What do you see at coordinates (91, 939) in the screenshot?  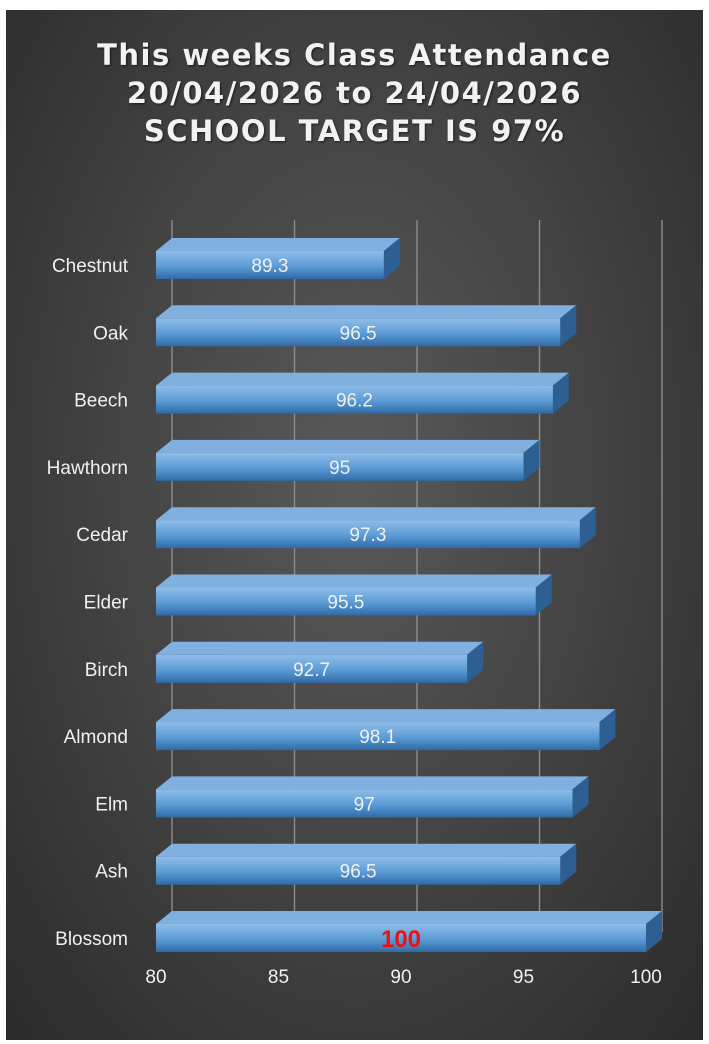 I see `category-label: Blossom` at bounding box center [91, 939].